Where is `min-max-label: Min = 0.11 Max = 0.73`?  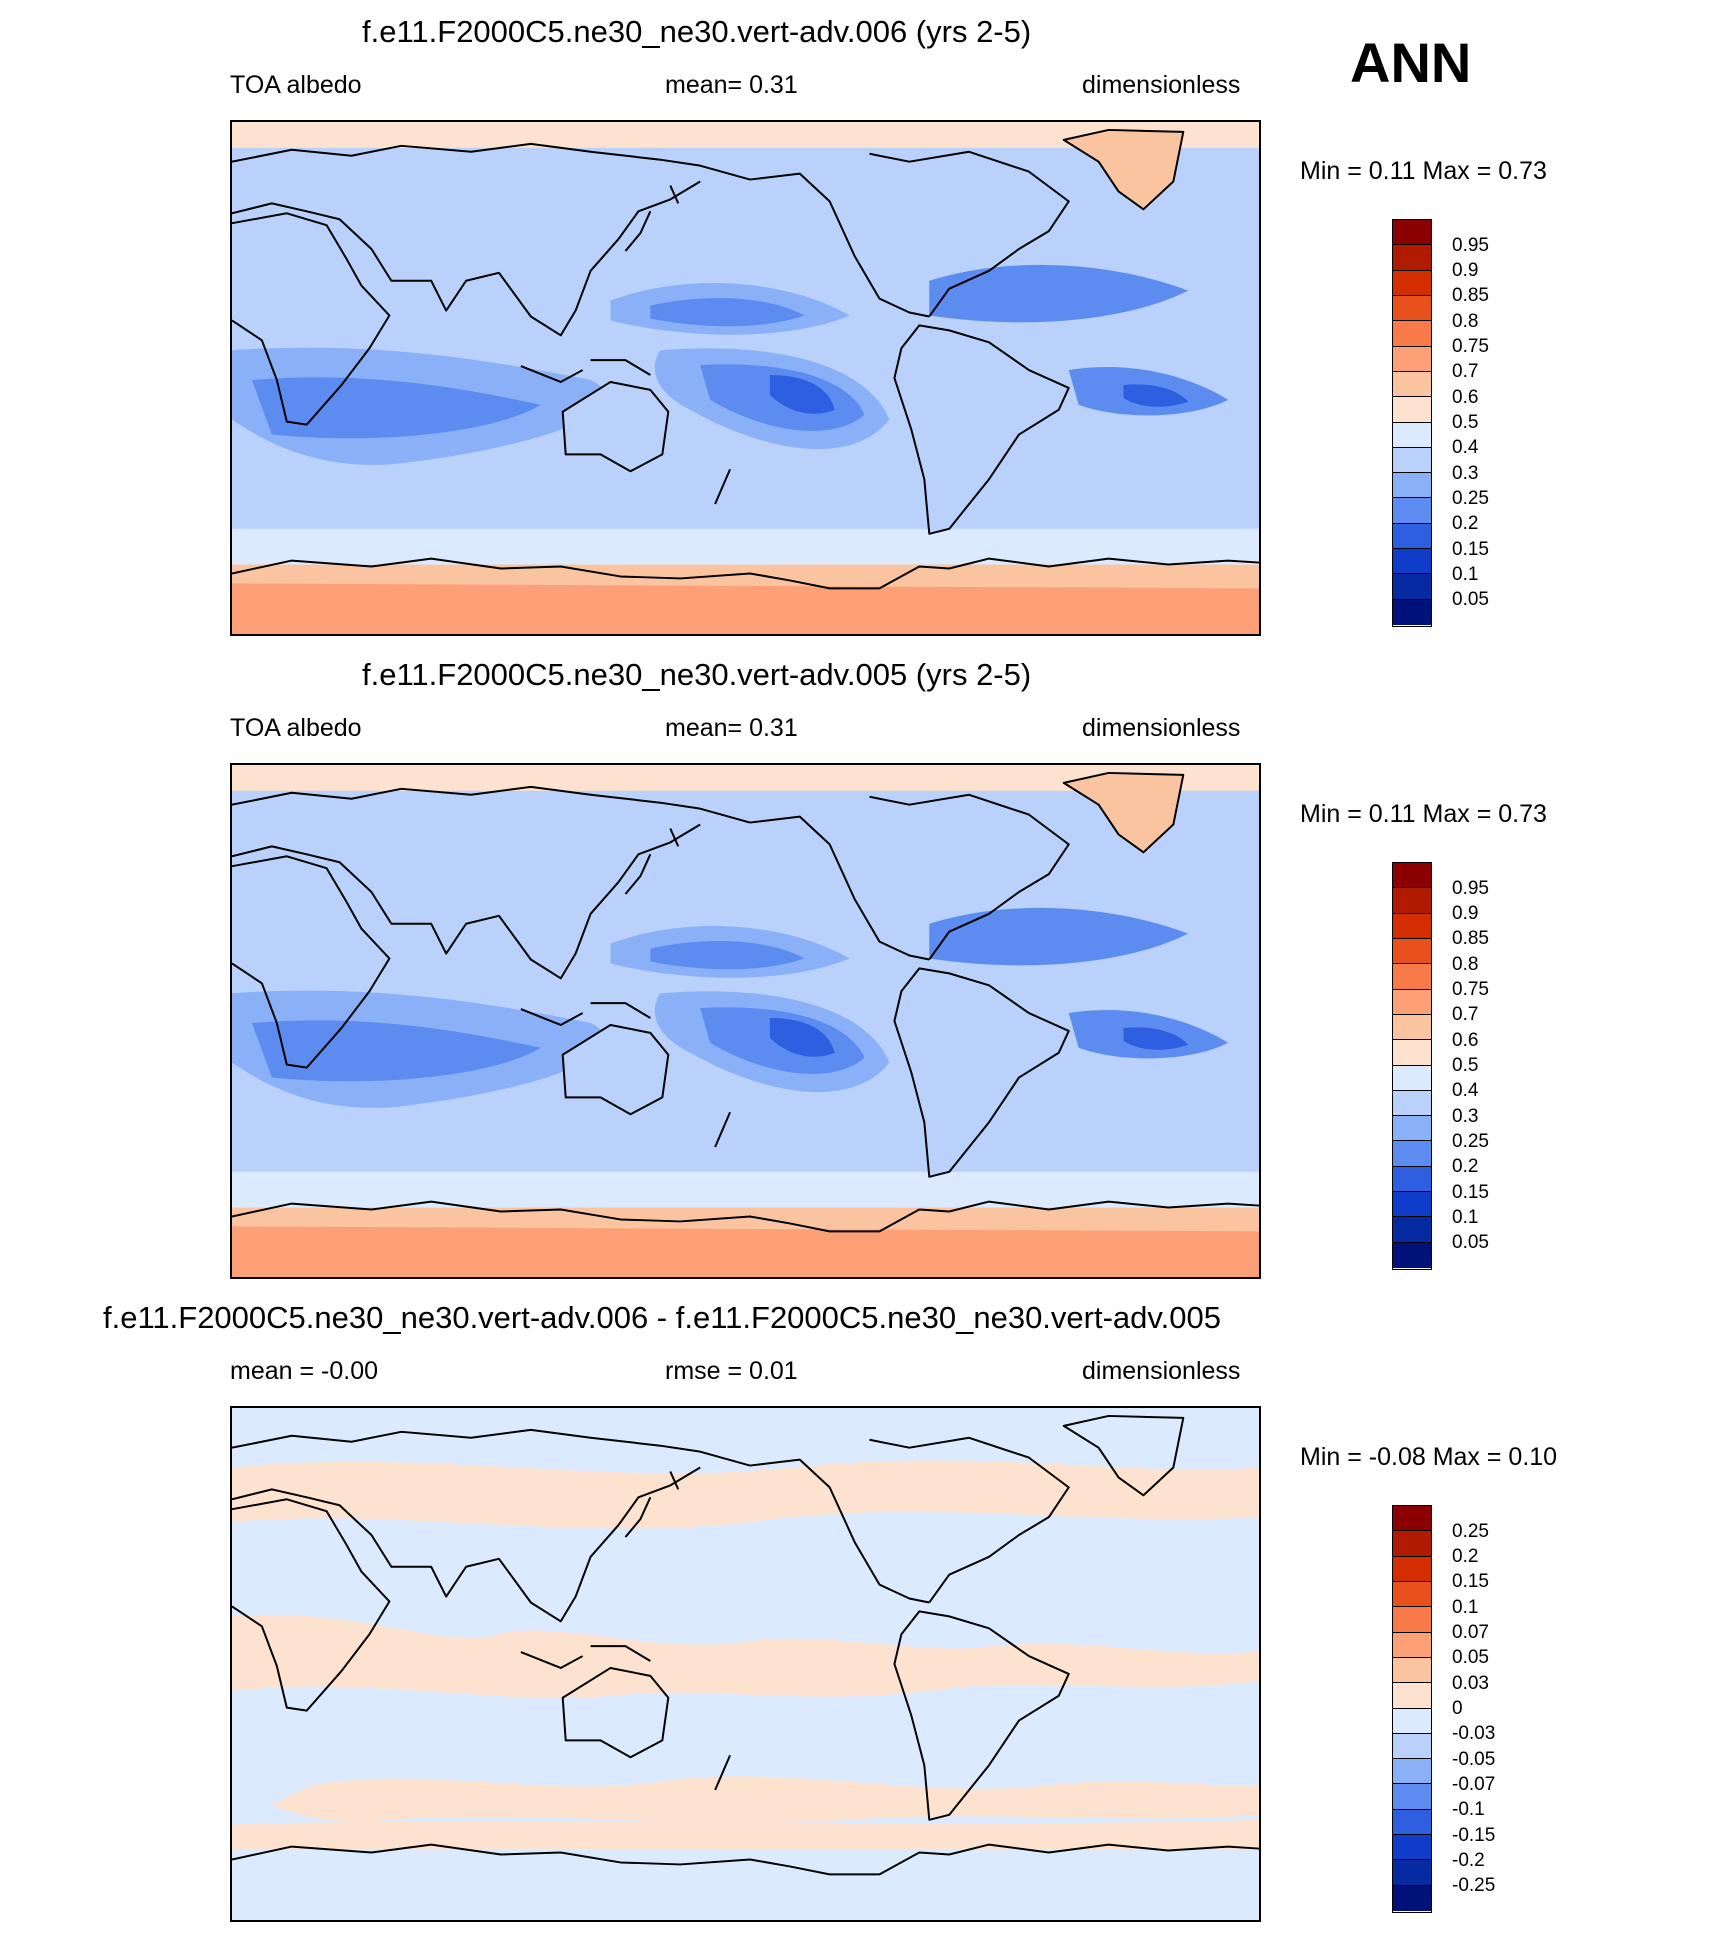 min-max-label: Min = 0.11 Max = 0.73 is located at coordinates (1423, 814).